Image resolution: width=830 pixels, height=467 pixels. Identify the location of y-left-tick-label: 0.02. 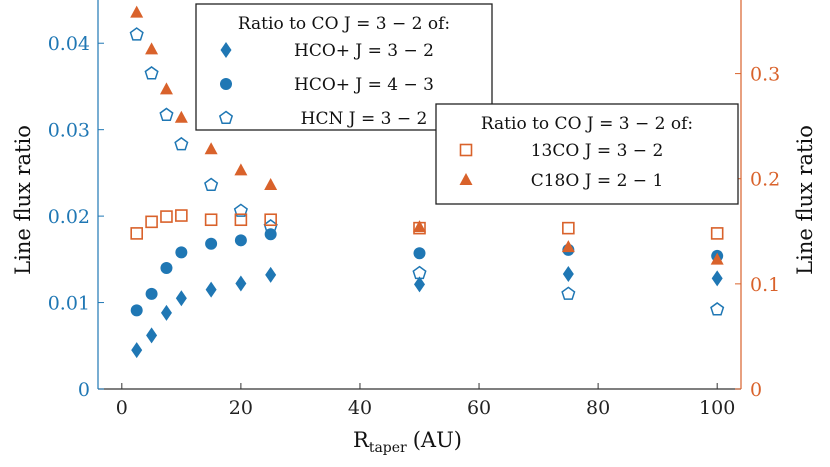
(69, 217).